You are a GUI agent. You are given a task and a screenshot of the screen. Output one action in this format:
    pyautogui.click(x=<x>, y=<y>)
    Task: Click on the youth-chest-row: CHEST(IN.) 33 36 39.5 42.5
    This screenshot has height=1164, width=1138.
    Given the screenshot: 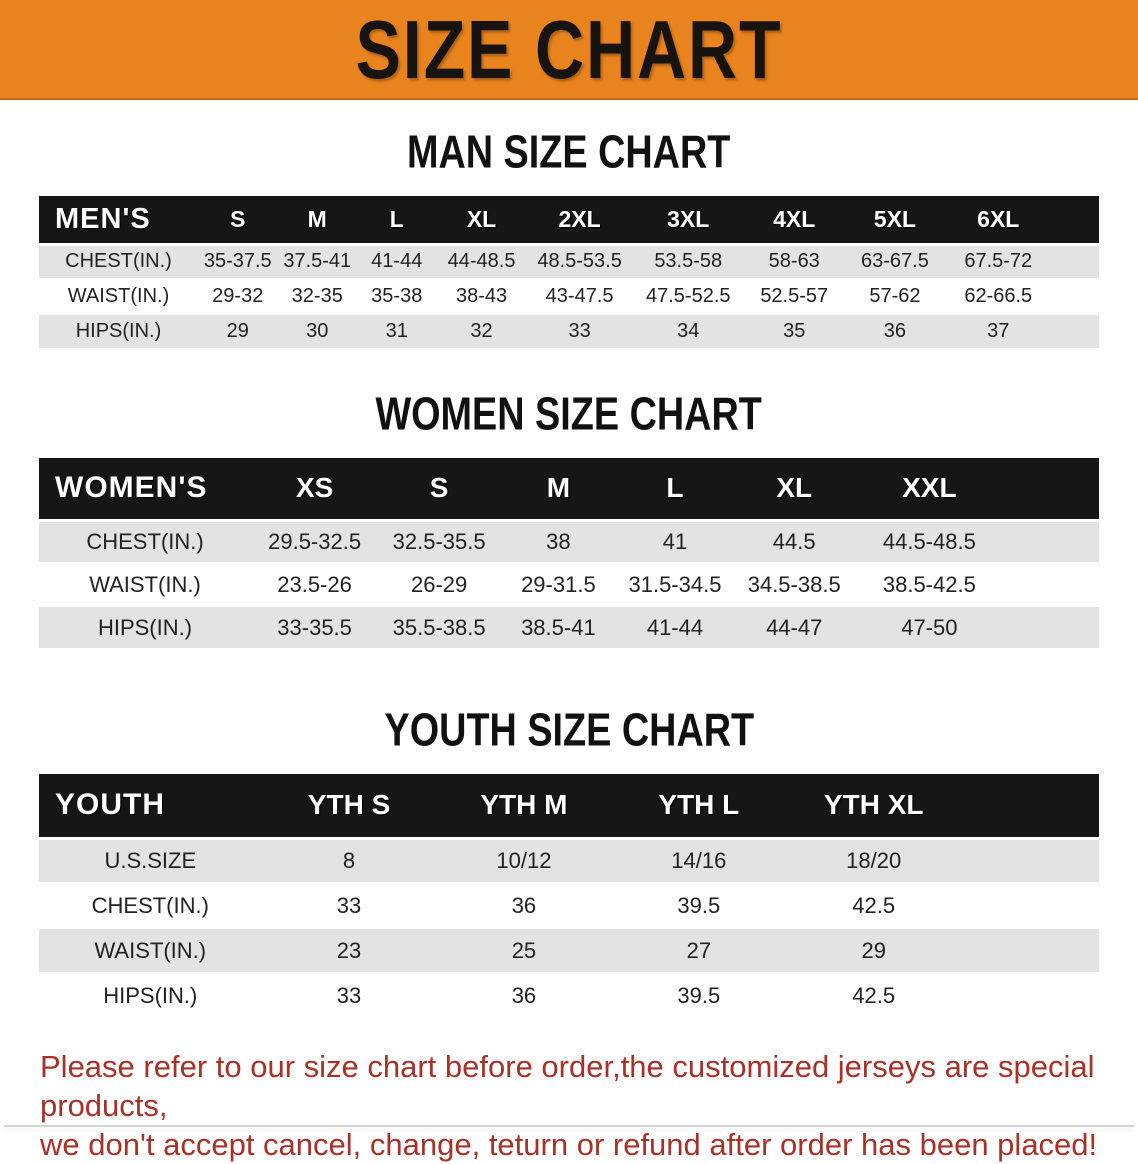 What is the action you would take?
    pyautogui.click(x=569, y=906)
    